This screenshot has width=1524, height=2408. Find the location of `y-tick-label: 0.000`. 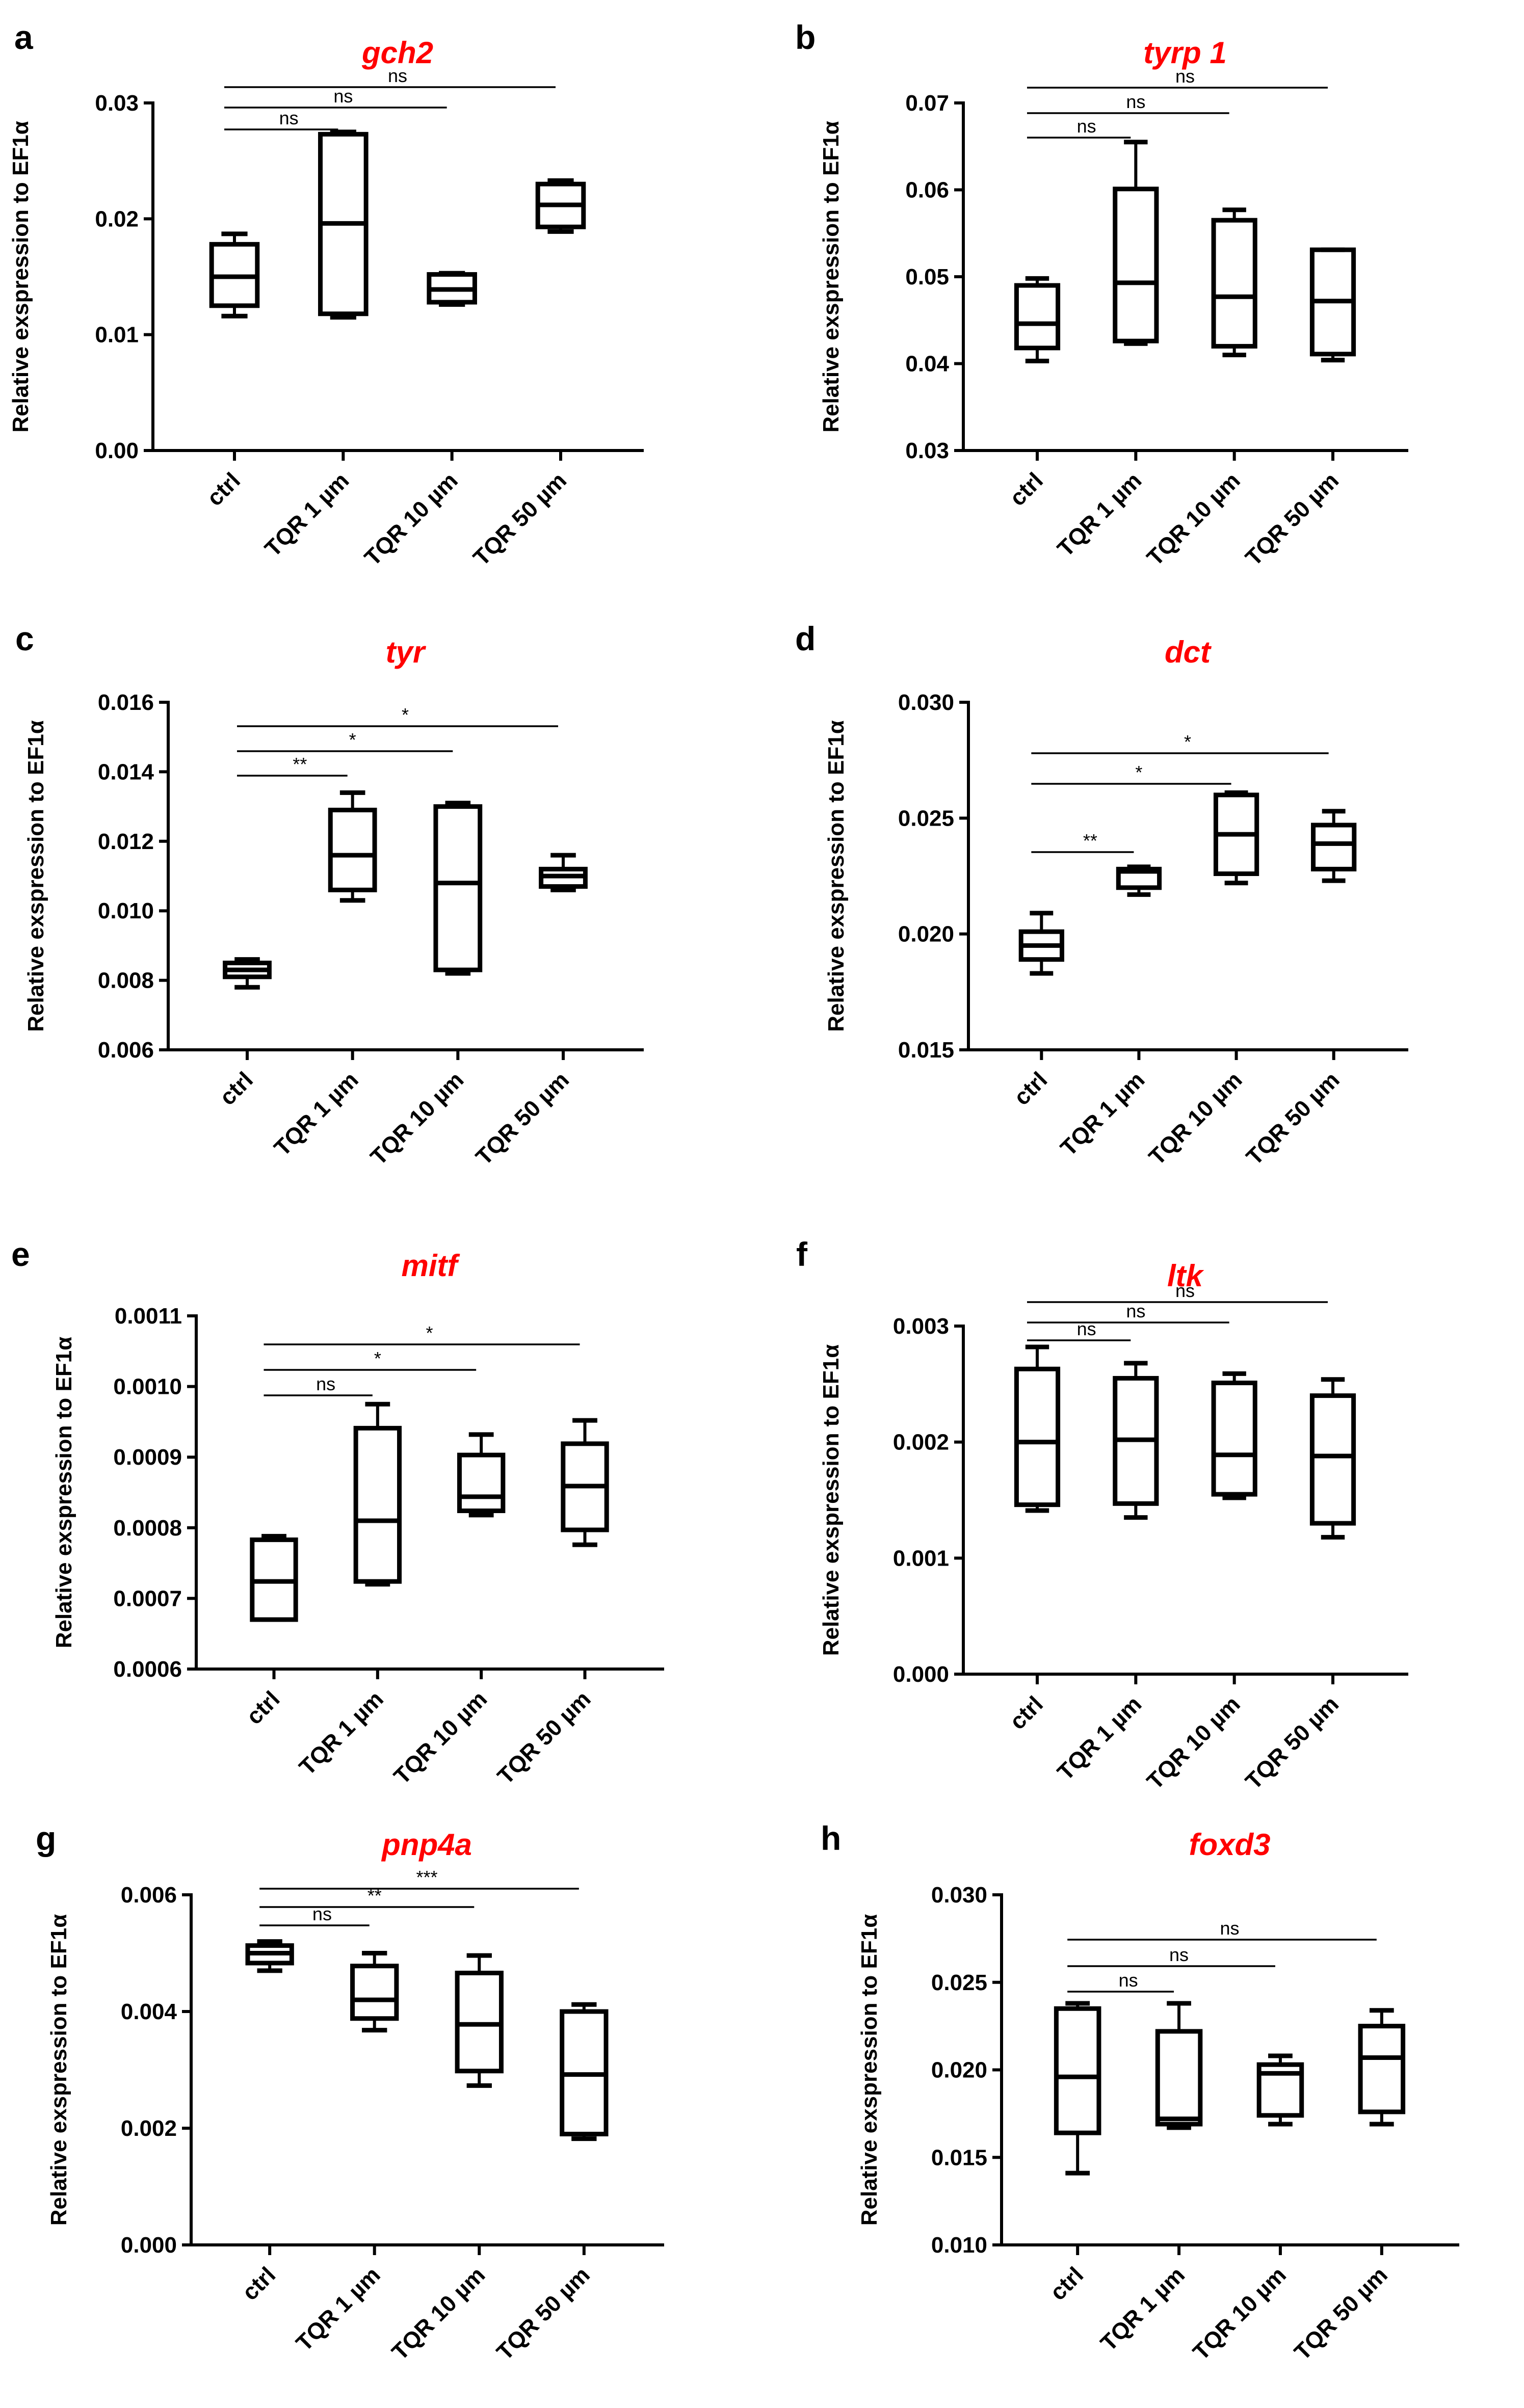

y-tick-label: 0.000 is located at coordinates (149, 2245).